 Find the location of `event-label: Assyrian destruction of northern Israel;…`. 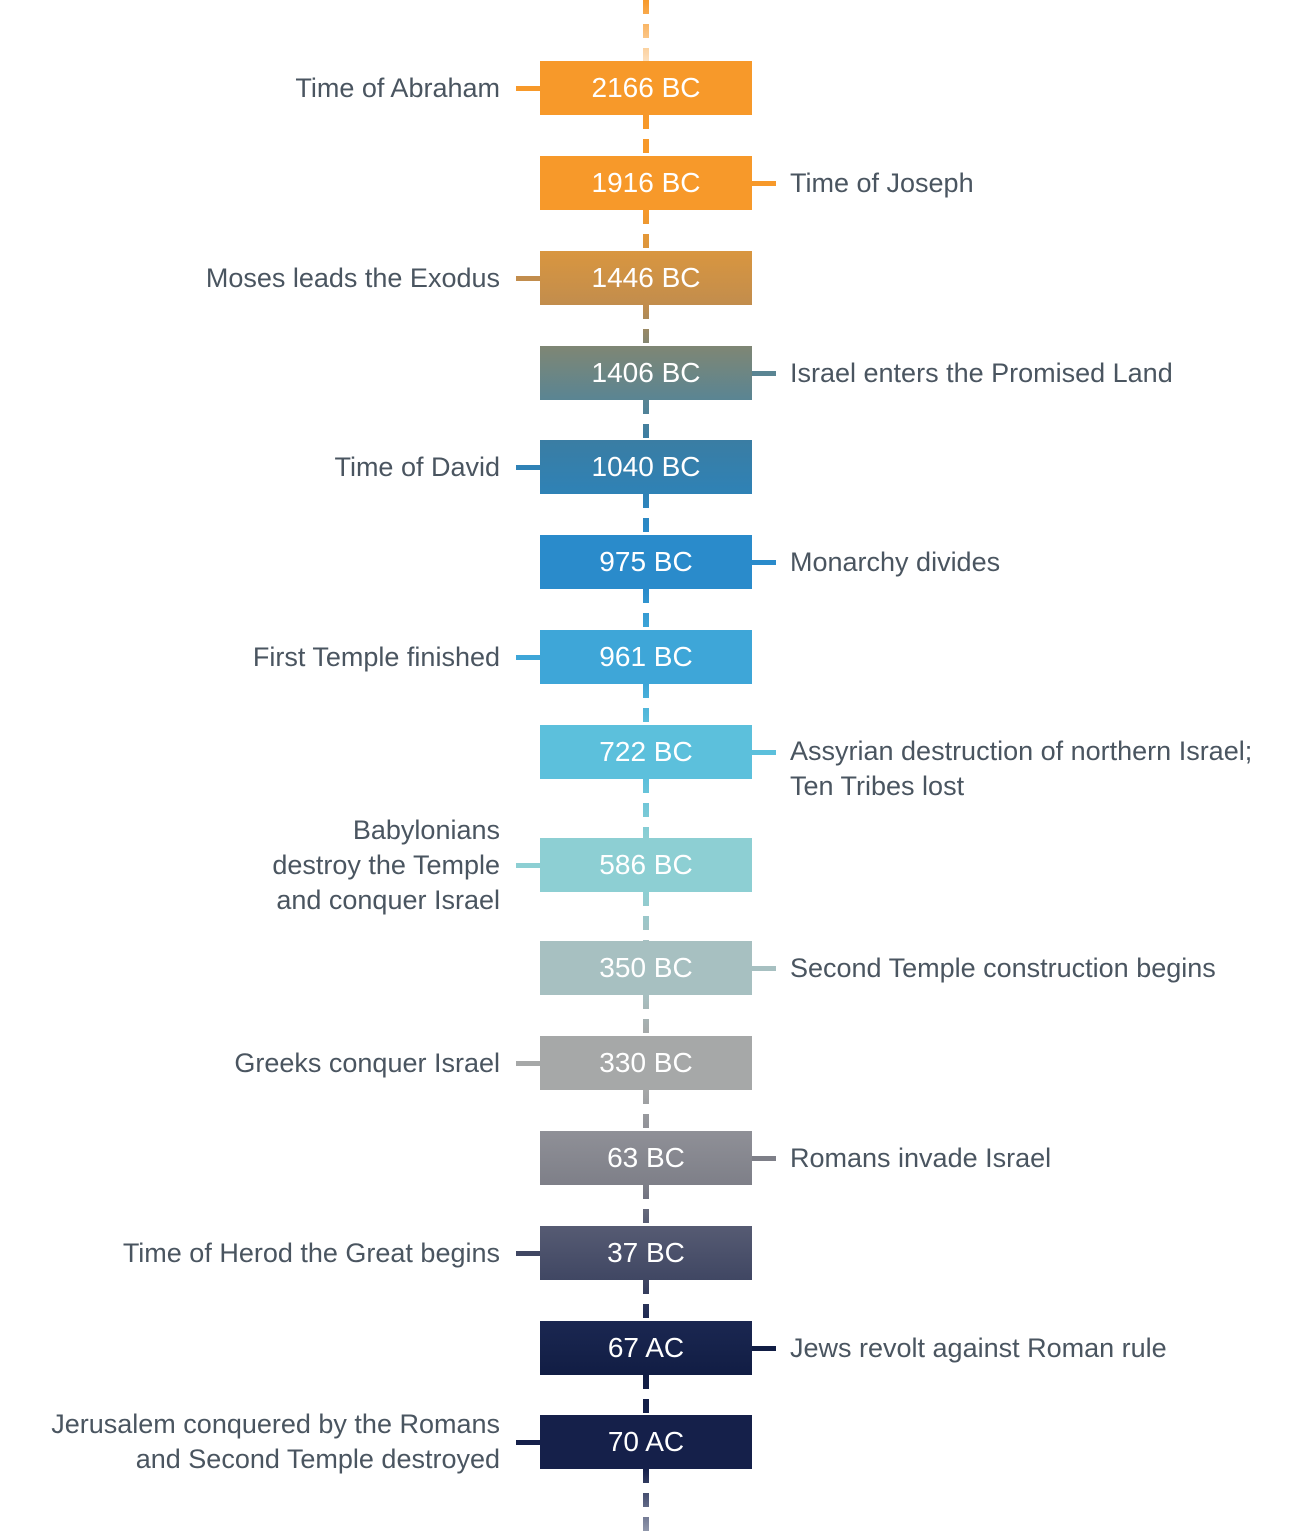

event-label: Assyrian destruction of northern Israel;… is located at coordinates (1021, 768).